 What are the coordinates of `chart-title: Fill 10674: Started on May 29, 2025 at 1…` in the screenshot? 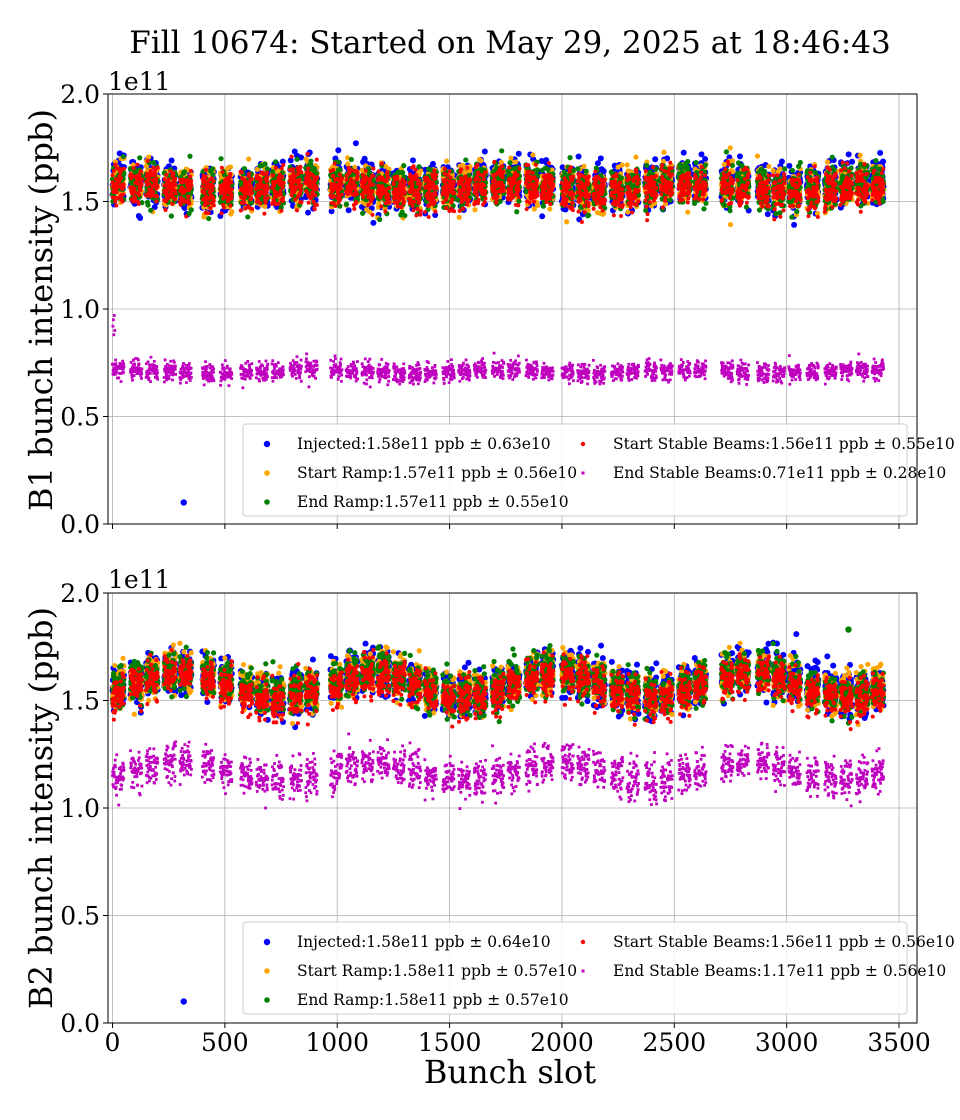 It's located at (510, 43).